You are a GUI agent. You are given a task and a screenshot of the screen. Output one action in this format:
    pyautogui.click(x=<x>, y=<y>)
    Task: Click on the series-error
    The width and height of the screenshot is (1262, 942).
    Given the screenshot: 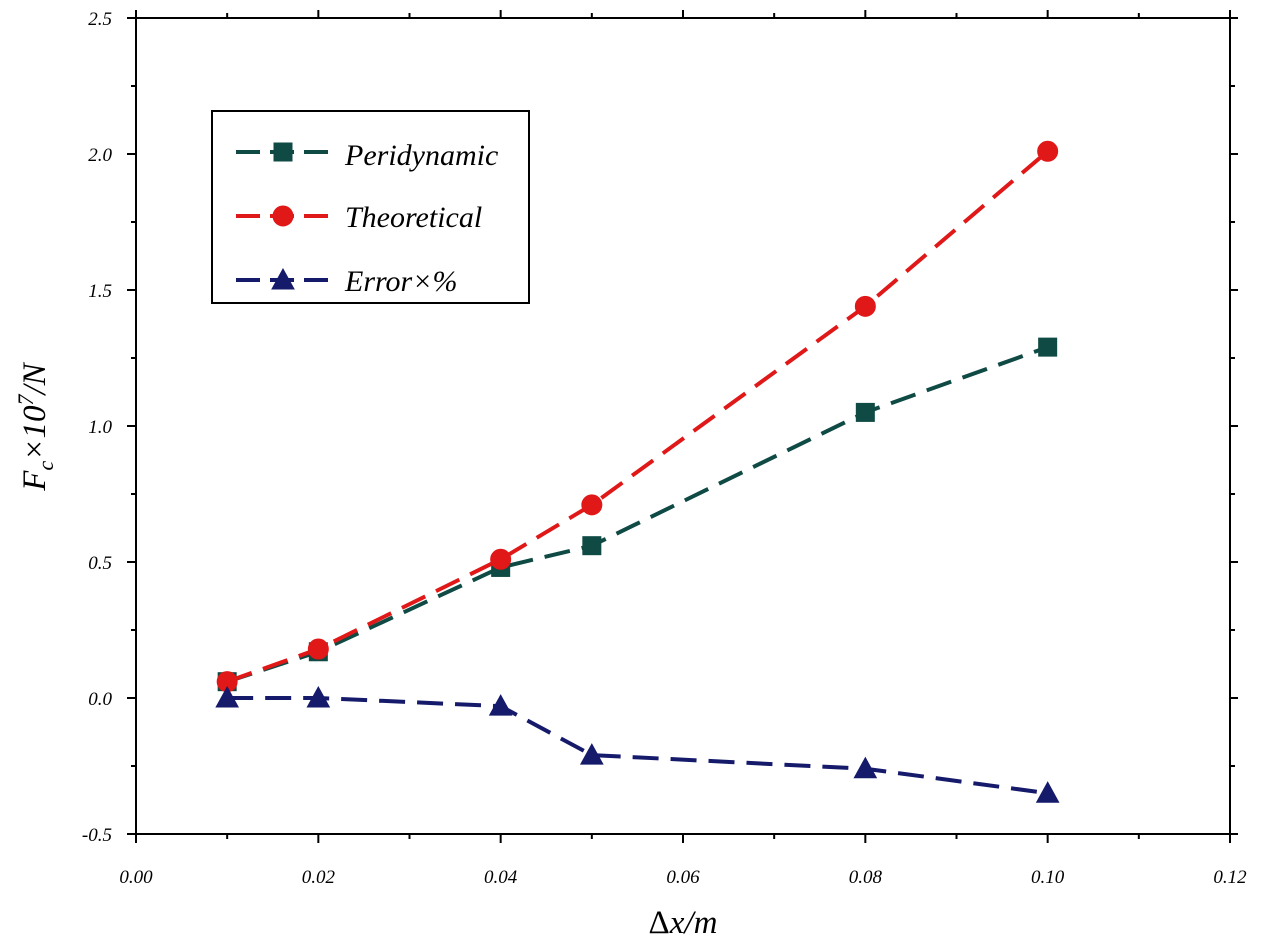 What is the action you would take?
    pyautogui.click(x=637, y=744)
    